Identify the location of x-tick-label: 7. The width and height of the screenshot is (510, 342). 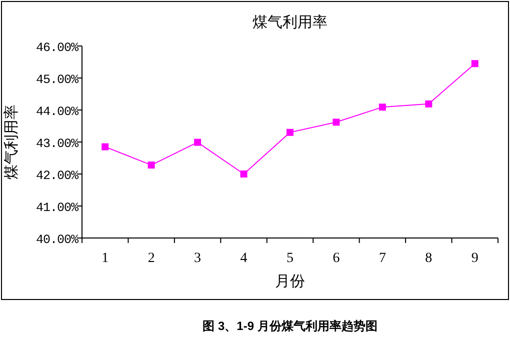
(382, 258).